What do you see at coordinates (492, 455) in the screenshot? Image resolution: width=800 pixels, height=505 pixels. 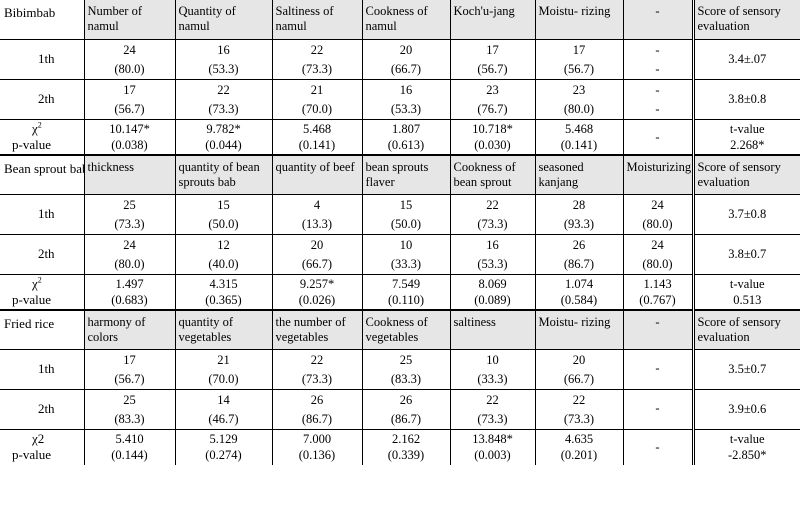 I see `p-value: (0.003)` at bounding box center [492, 455].